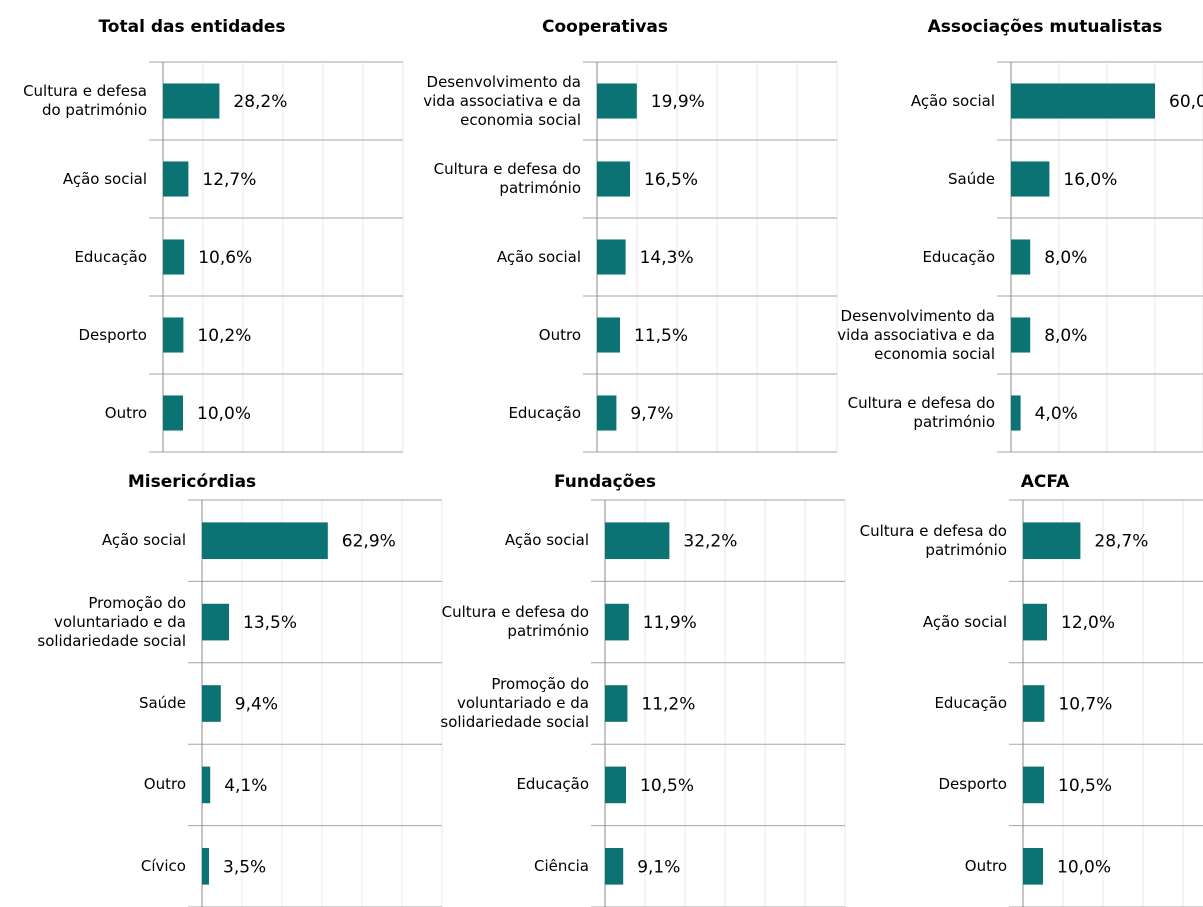  Describe the element at coordinates (651, 414) in the screenshot. I see `value-label: 9,7%` at that location.